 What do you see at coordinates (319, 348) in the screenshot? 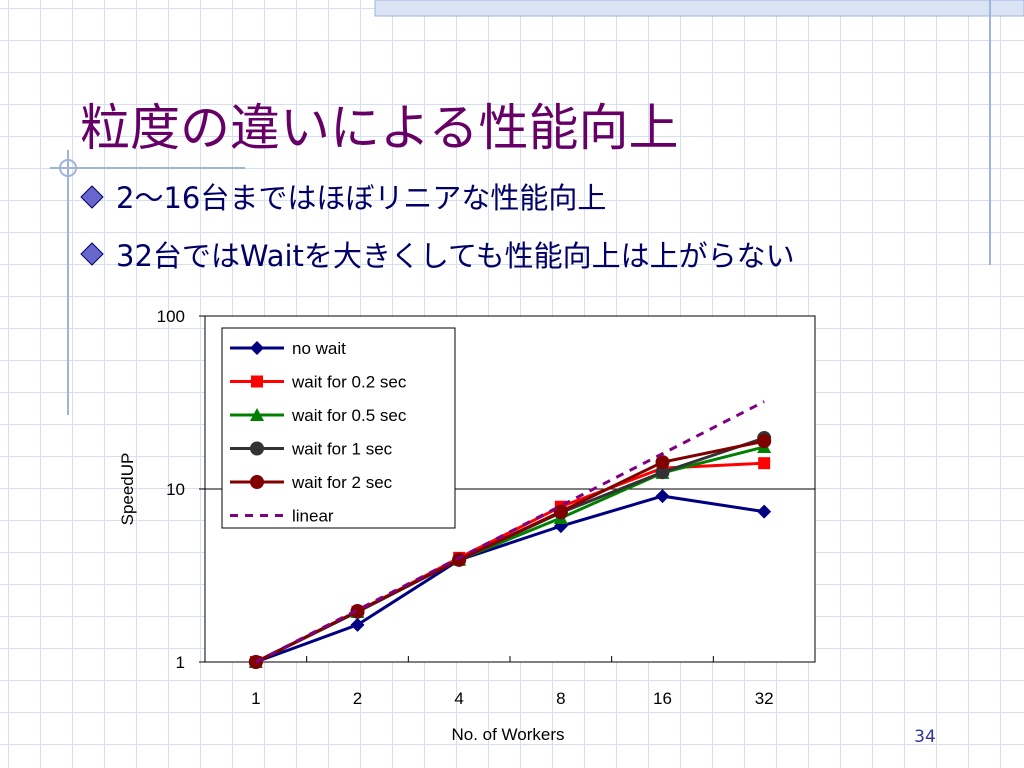
I see `legend-label: no wait` at bounding box center [319, 348].